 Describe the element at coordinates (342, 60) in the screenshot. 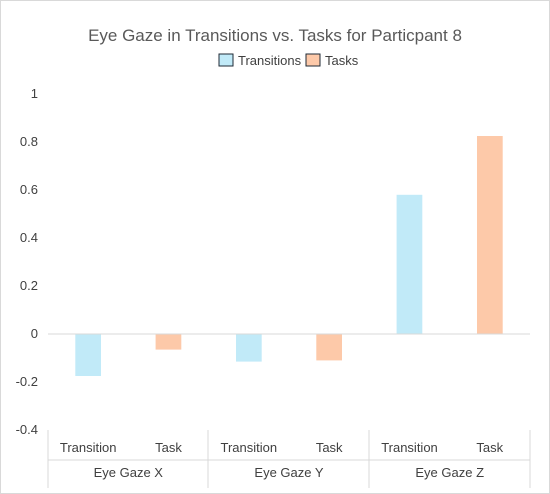

I see `legend-label-tasks: Tasks` at that location.